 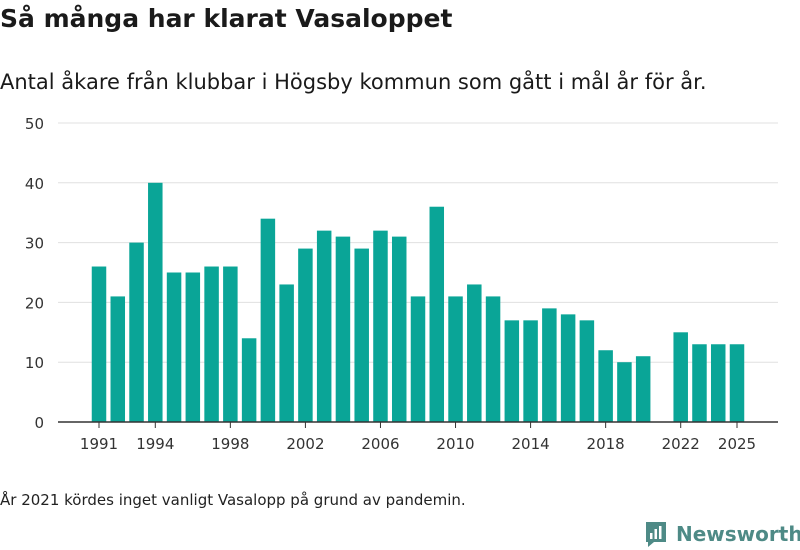 What do you see at coordinates (587, 371) in the screenshot?
I see `bar-2017` at bounding box center [587, 371].